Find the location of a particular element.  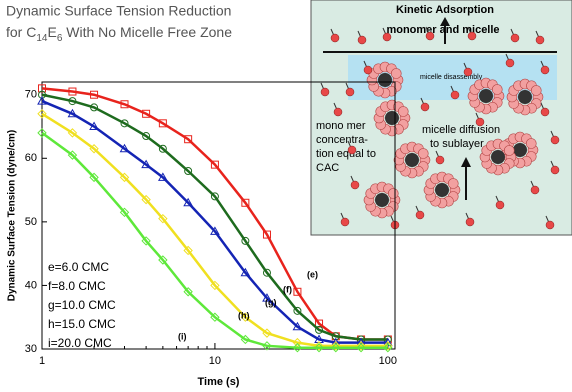

note: mono mer is located at coordinates (341, 126).